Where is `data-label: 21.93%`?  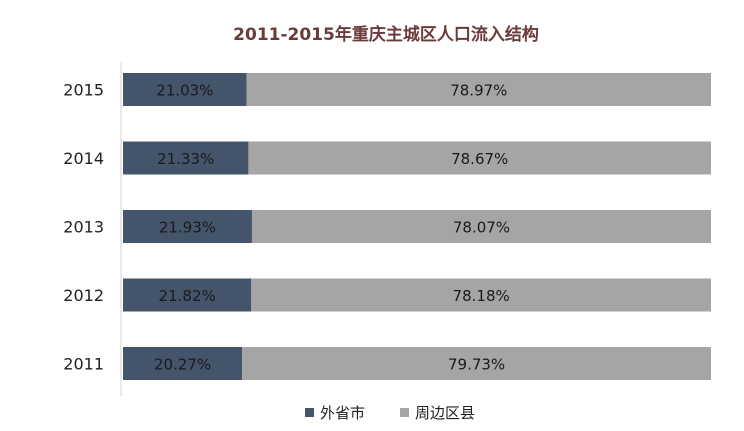 data-label: 21.93% is located at coordinates (187, 228).